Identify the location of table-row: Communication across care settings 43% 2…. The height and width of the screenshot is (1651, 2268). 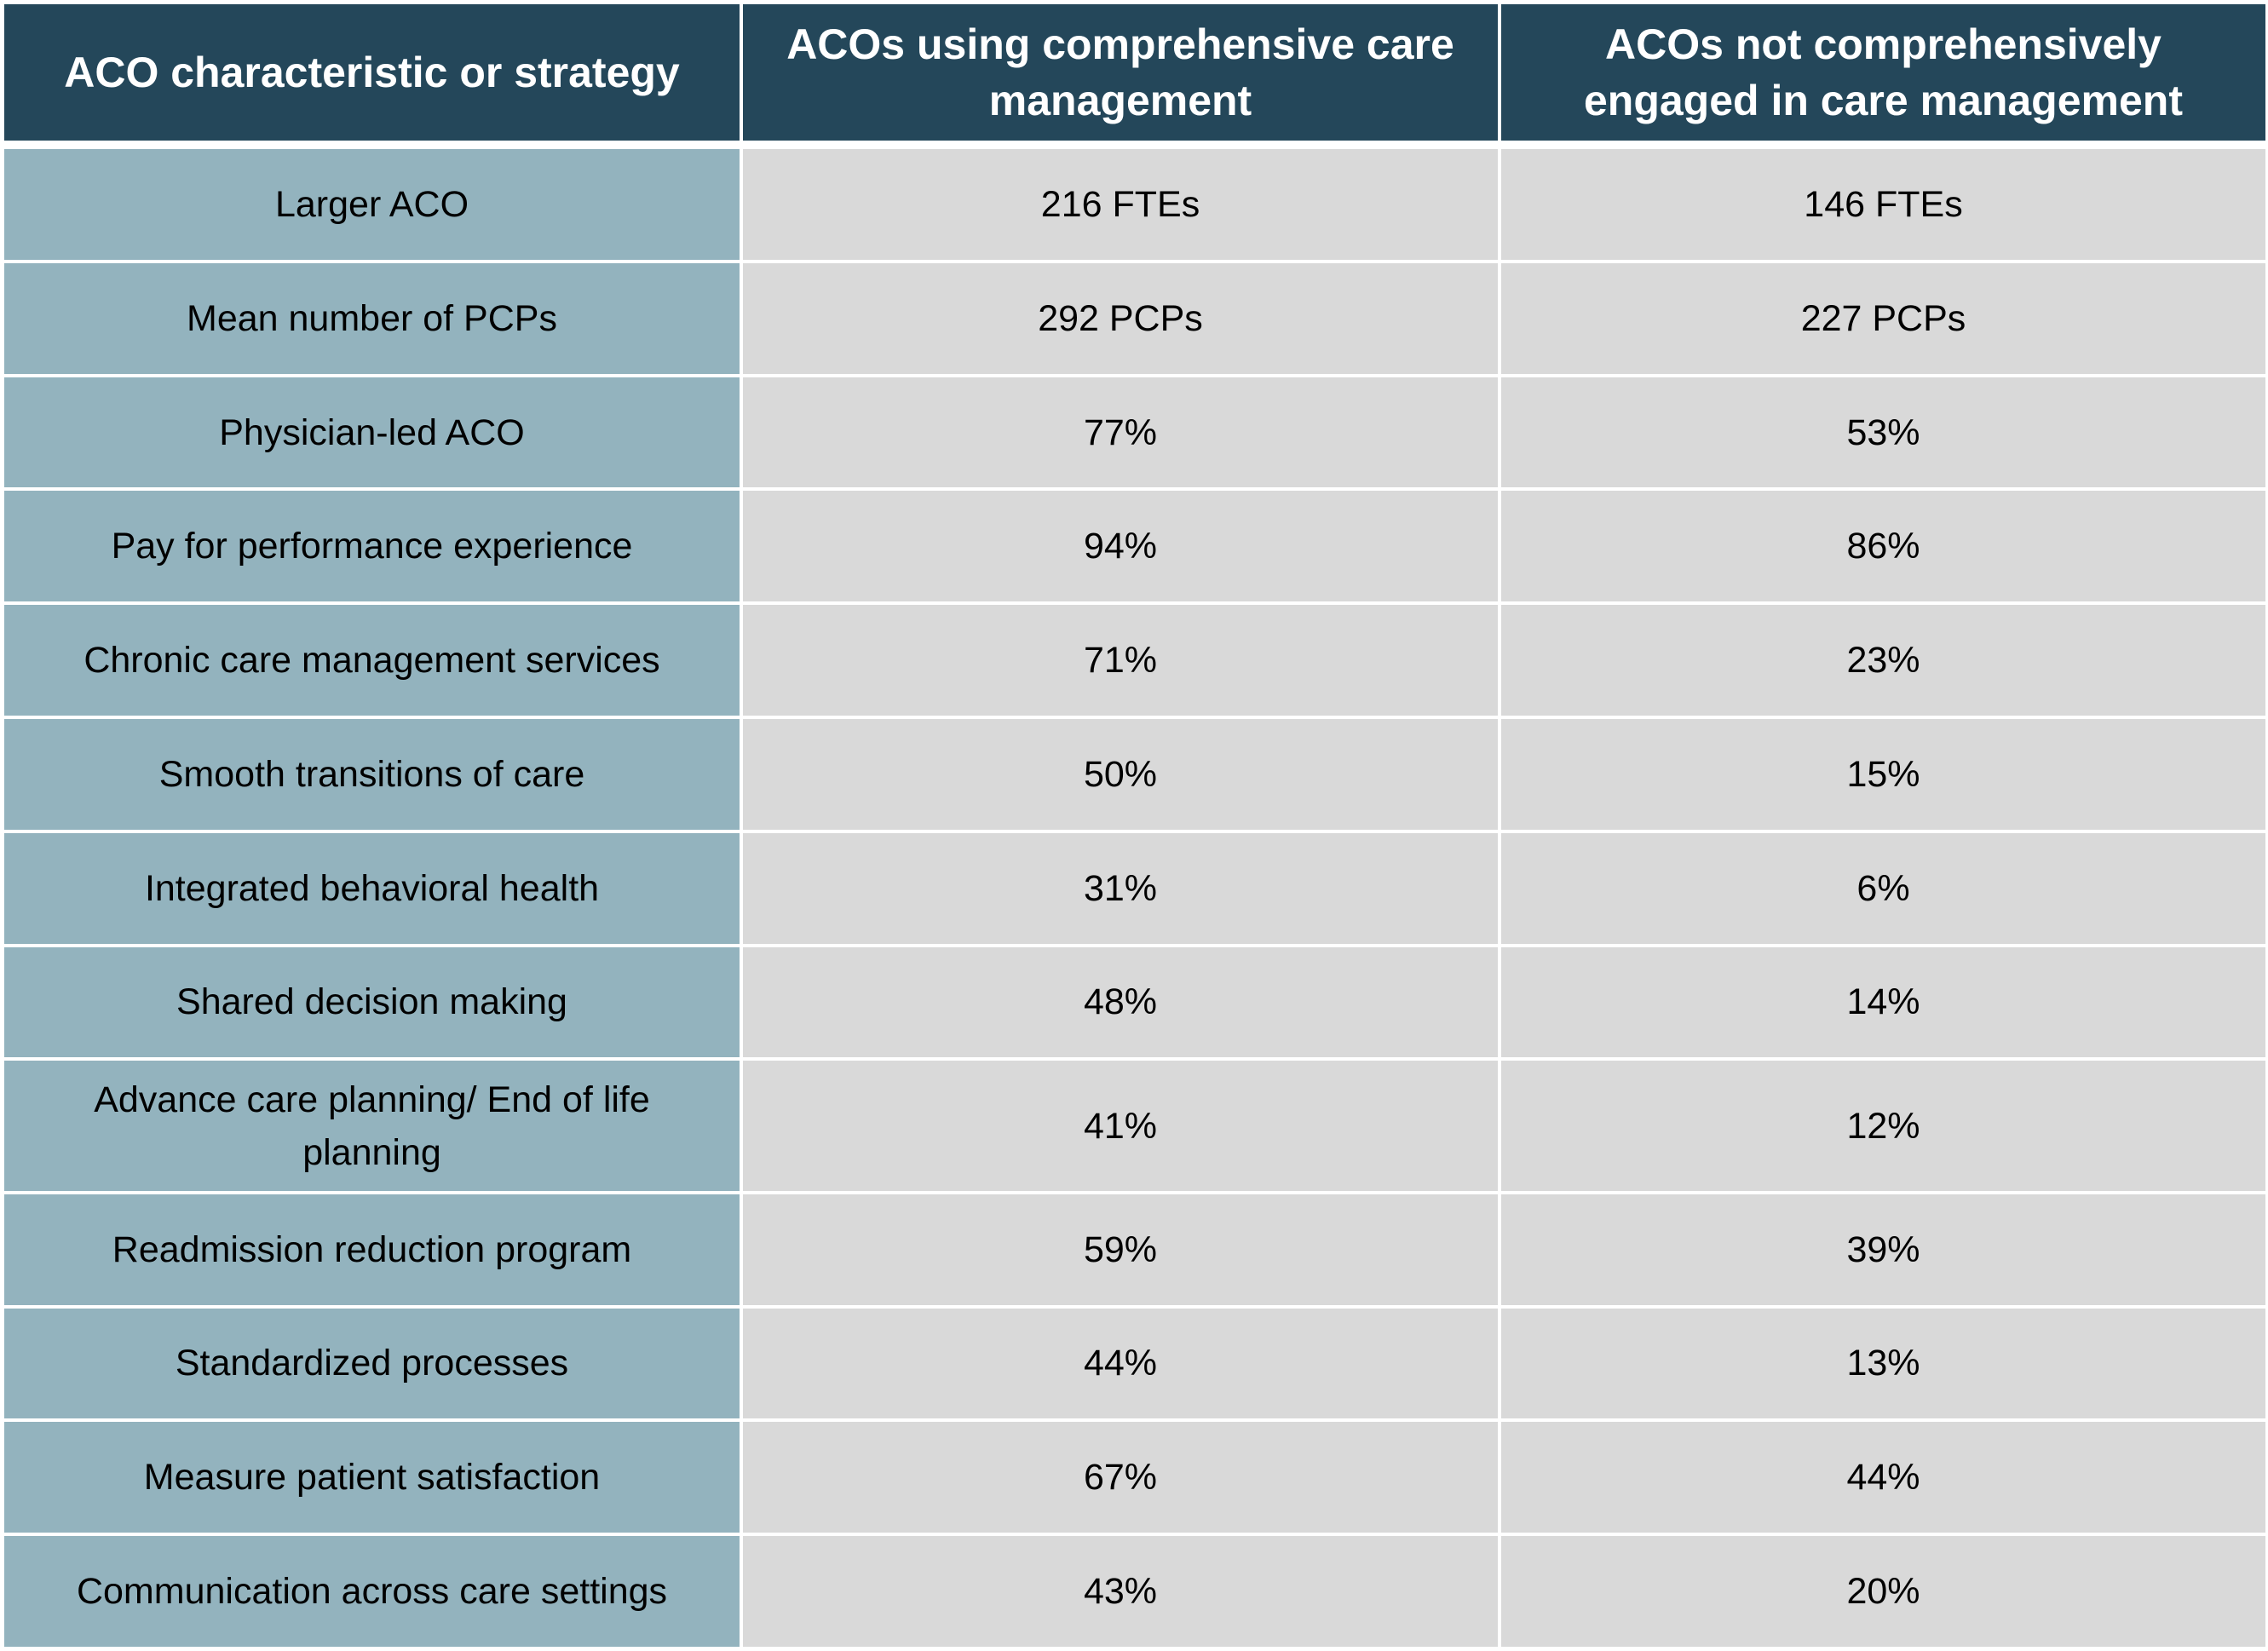
(1134, 1590).